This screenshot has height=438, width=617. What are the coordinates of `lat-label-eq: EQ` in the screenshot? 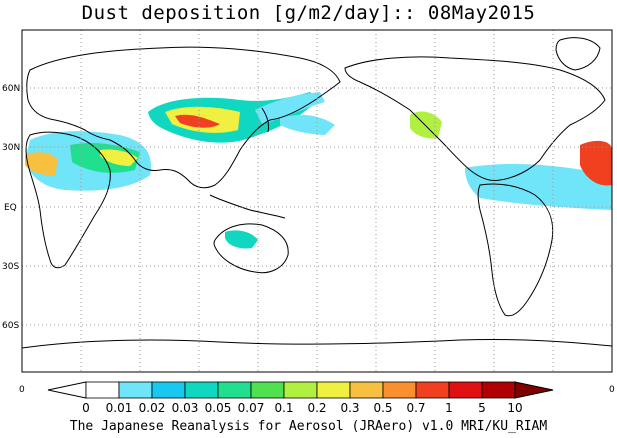 It's located at (10, 208).